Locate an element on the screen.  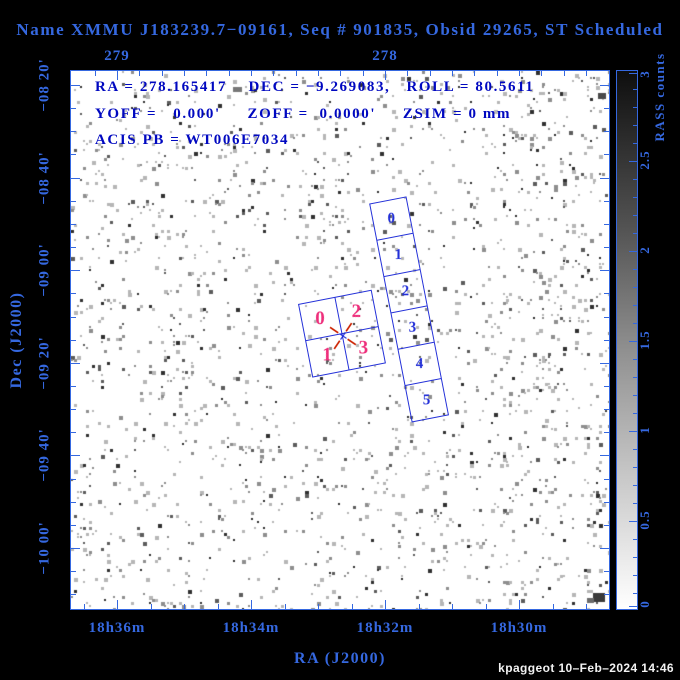
y-axis-tick-label: −08 20' is located at coordinates (44, 85).